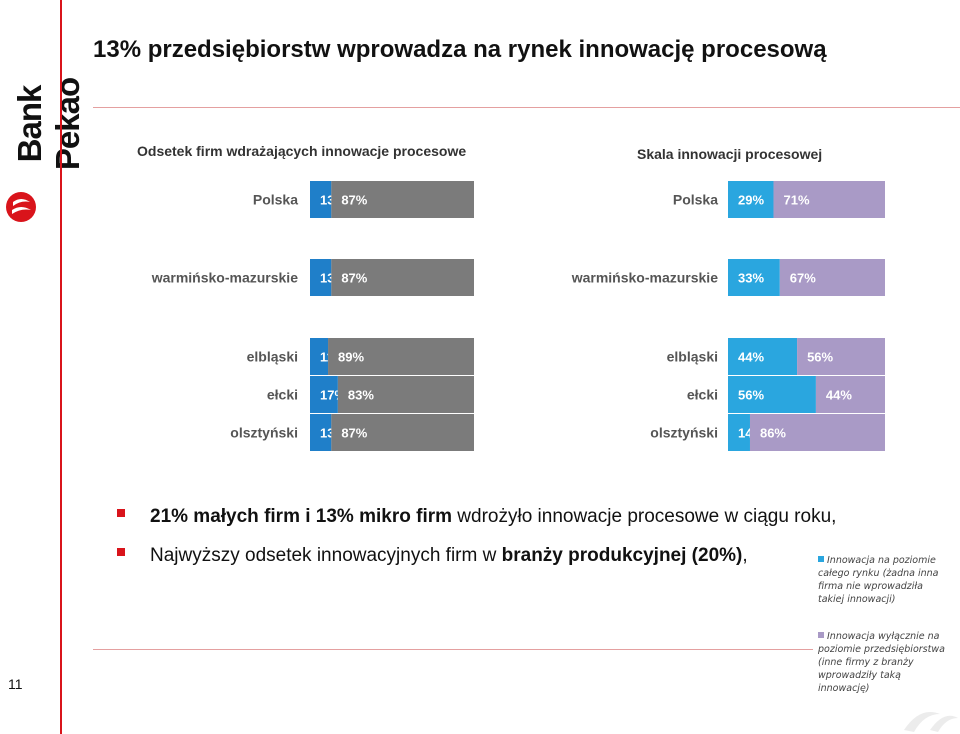 Image resolution: width=960 pixels, height=734 pixels. Describe the element at coordinates (61, 367) in the screenshot. I see `sidebar-divider` at that location.